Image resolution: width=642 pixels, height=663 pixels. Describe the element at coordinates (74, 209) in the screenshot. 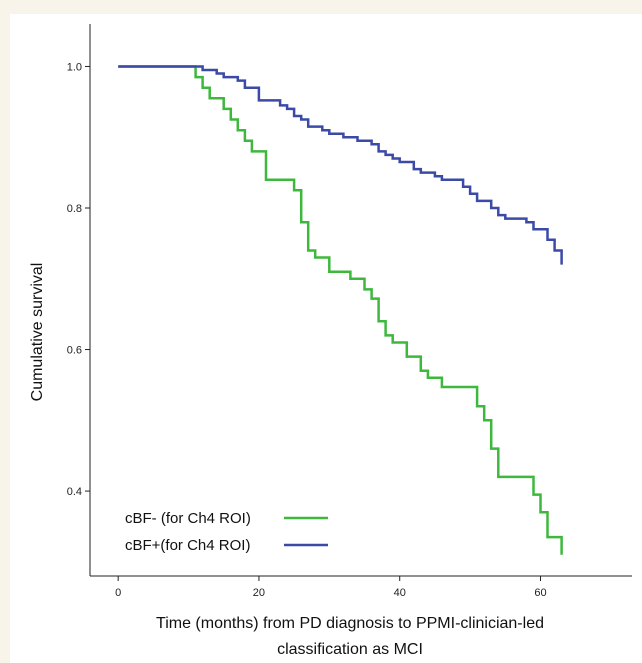

I see `y-tick-label: 0.8` at that location.